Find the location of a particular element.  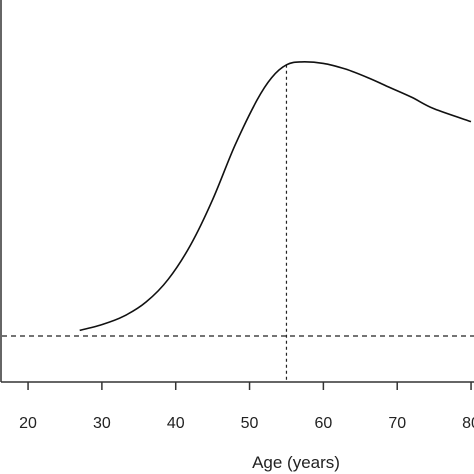

x-tick-label-50: 50 is located at coordinates (250, 423).